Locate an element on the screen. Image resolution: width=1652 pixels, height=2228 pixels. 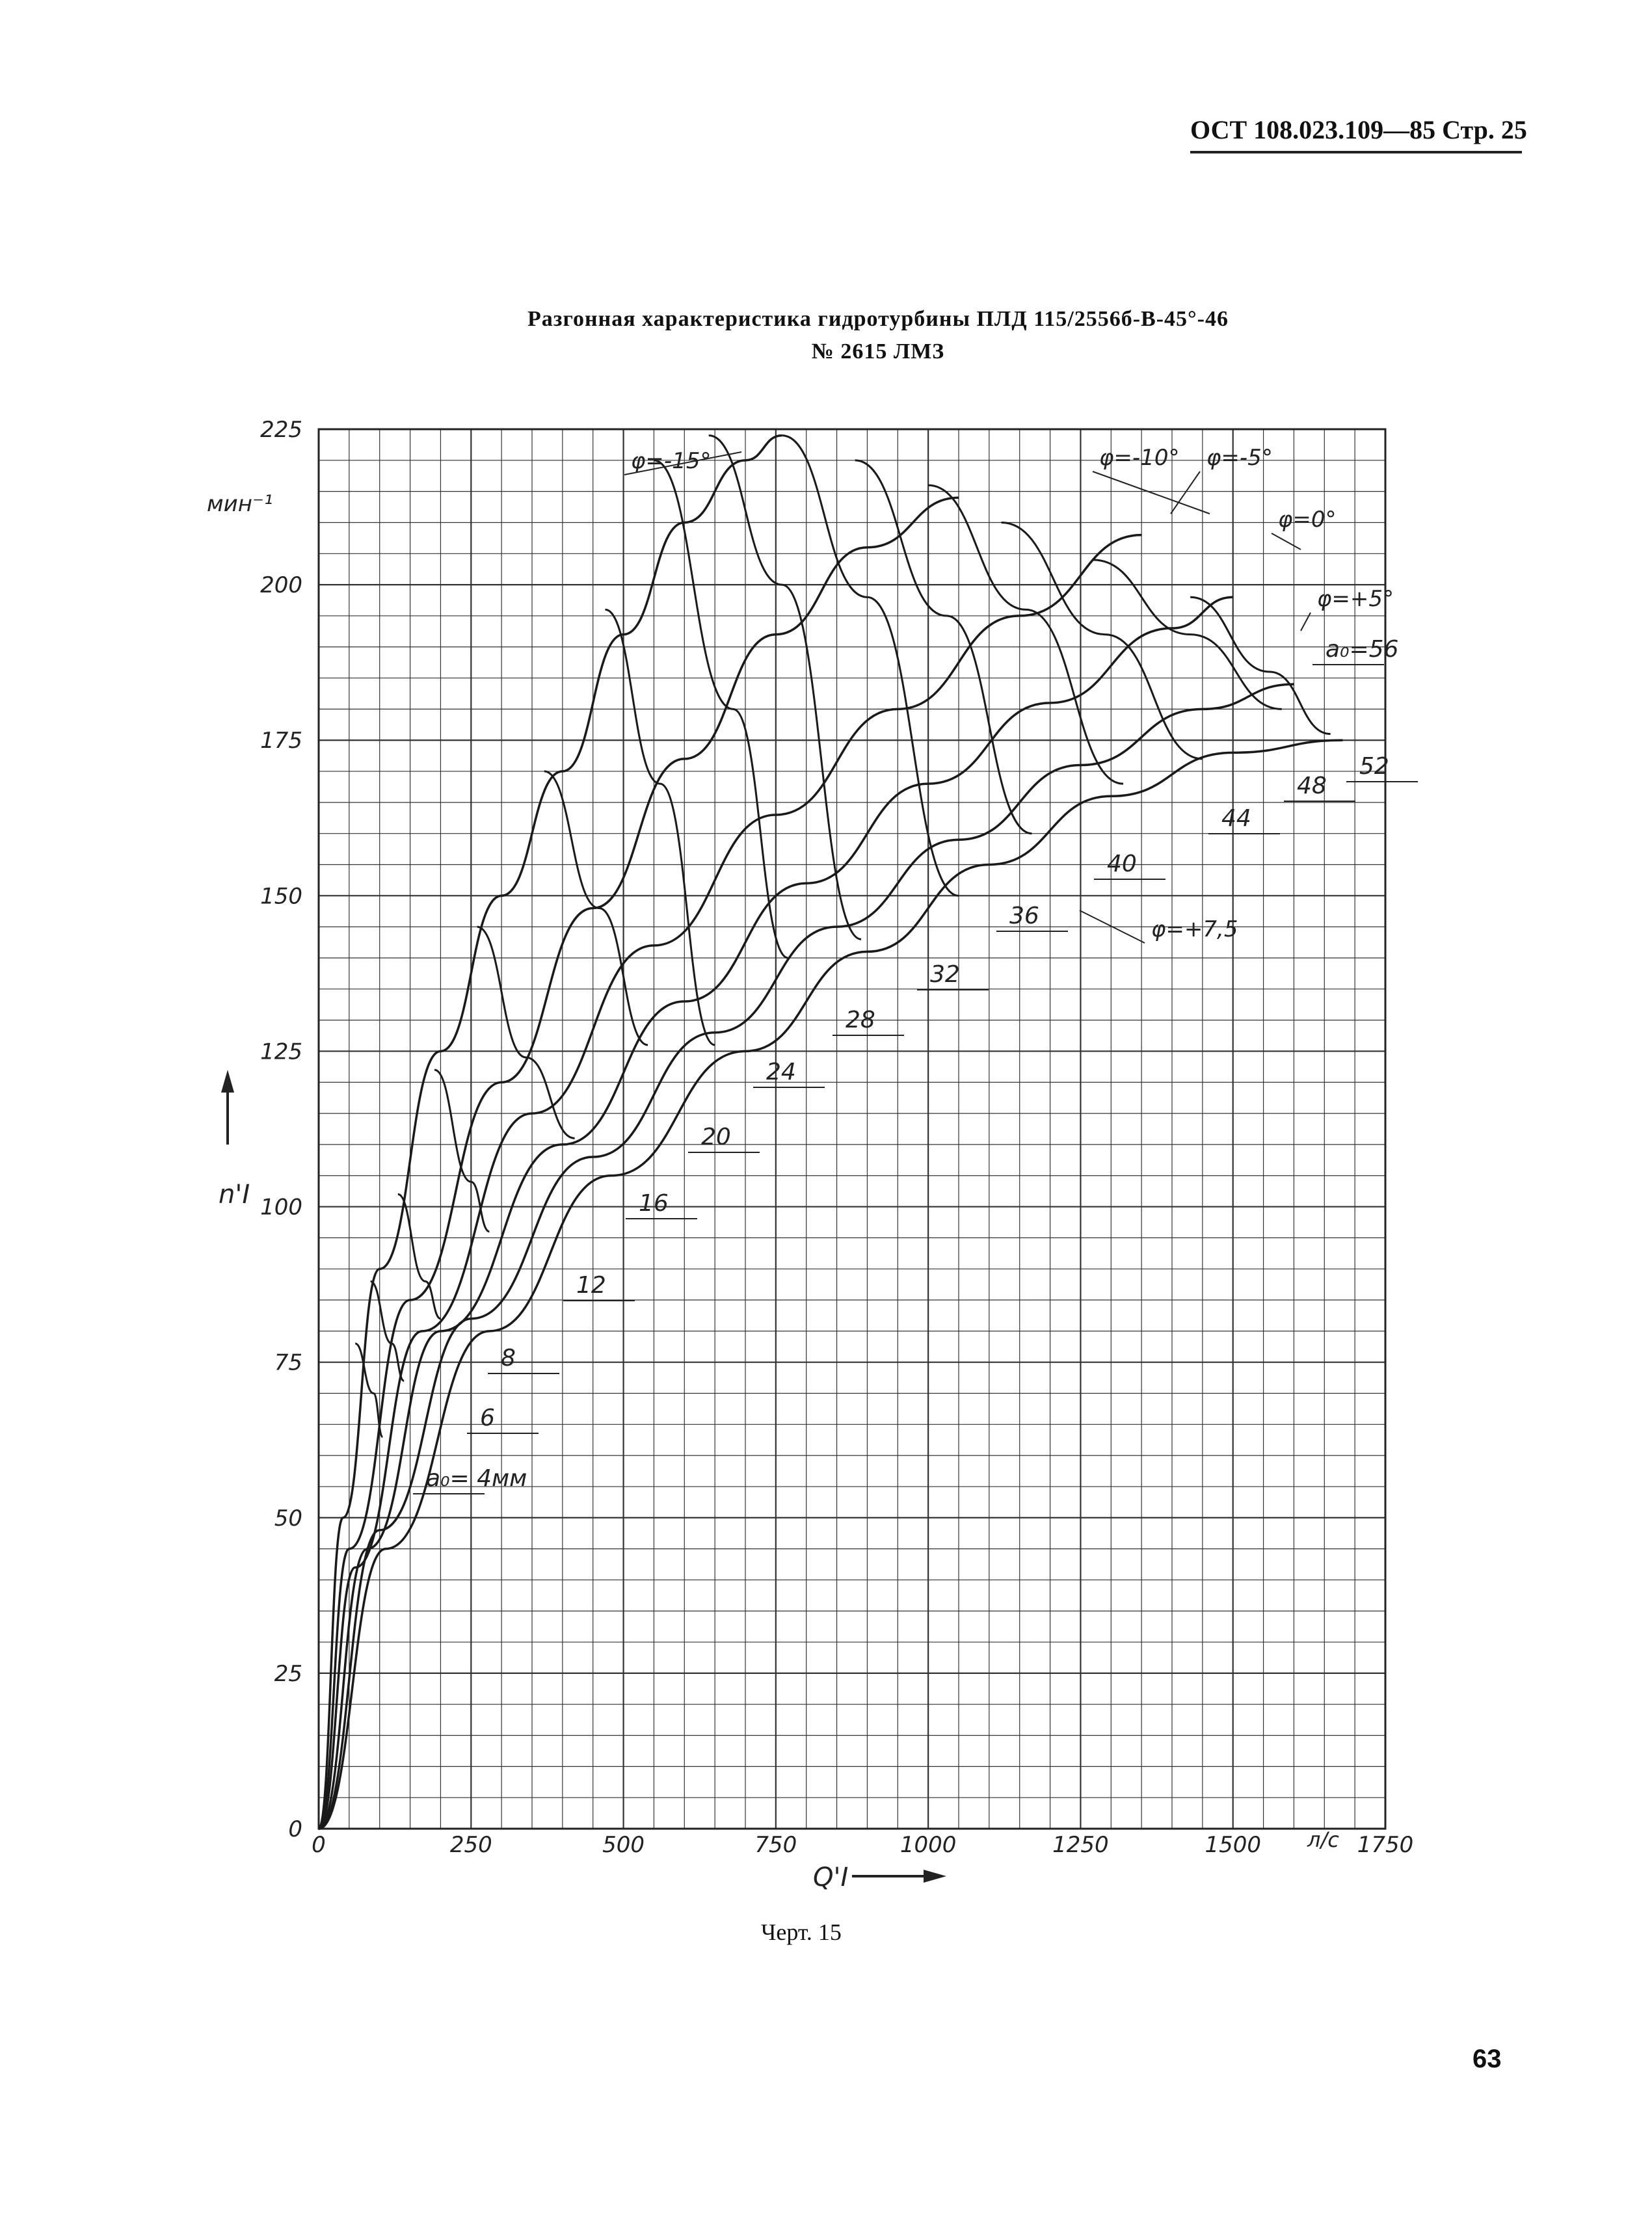
a0-label: 40 is located at coordinates (1122, 864).